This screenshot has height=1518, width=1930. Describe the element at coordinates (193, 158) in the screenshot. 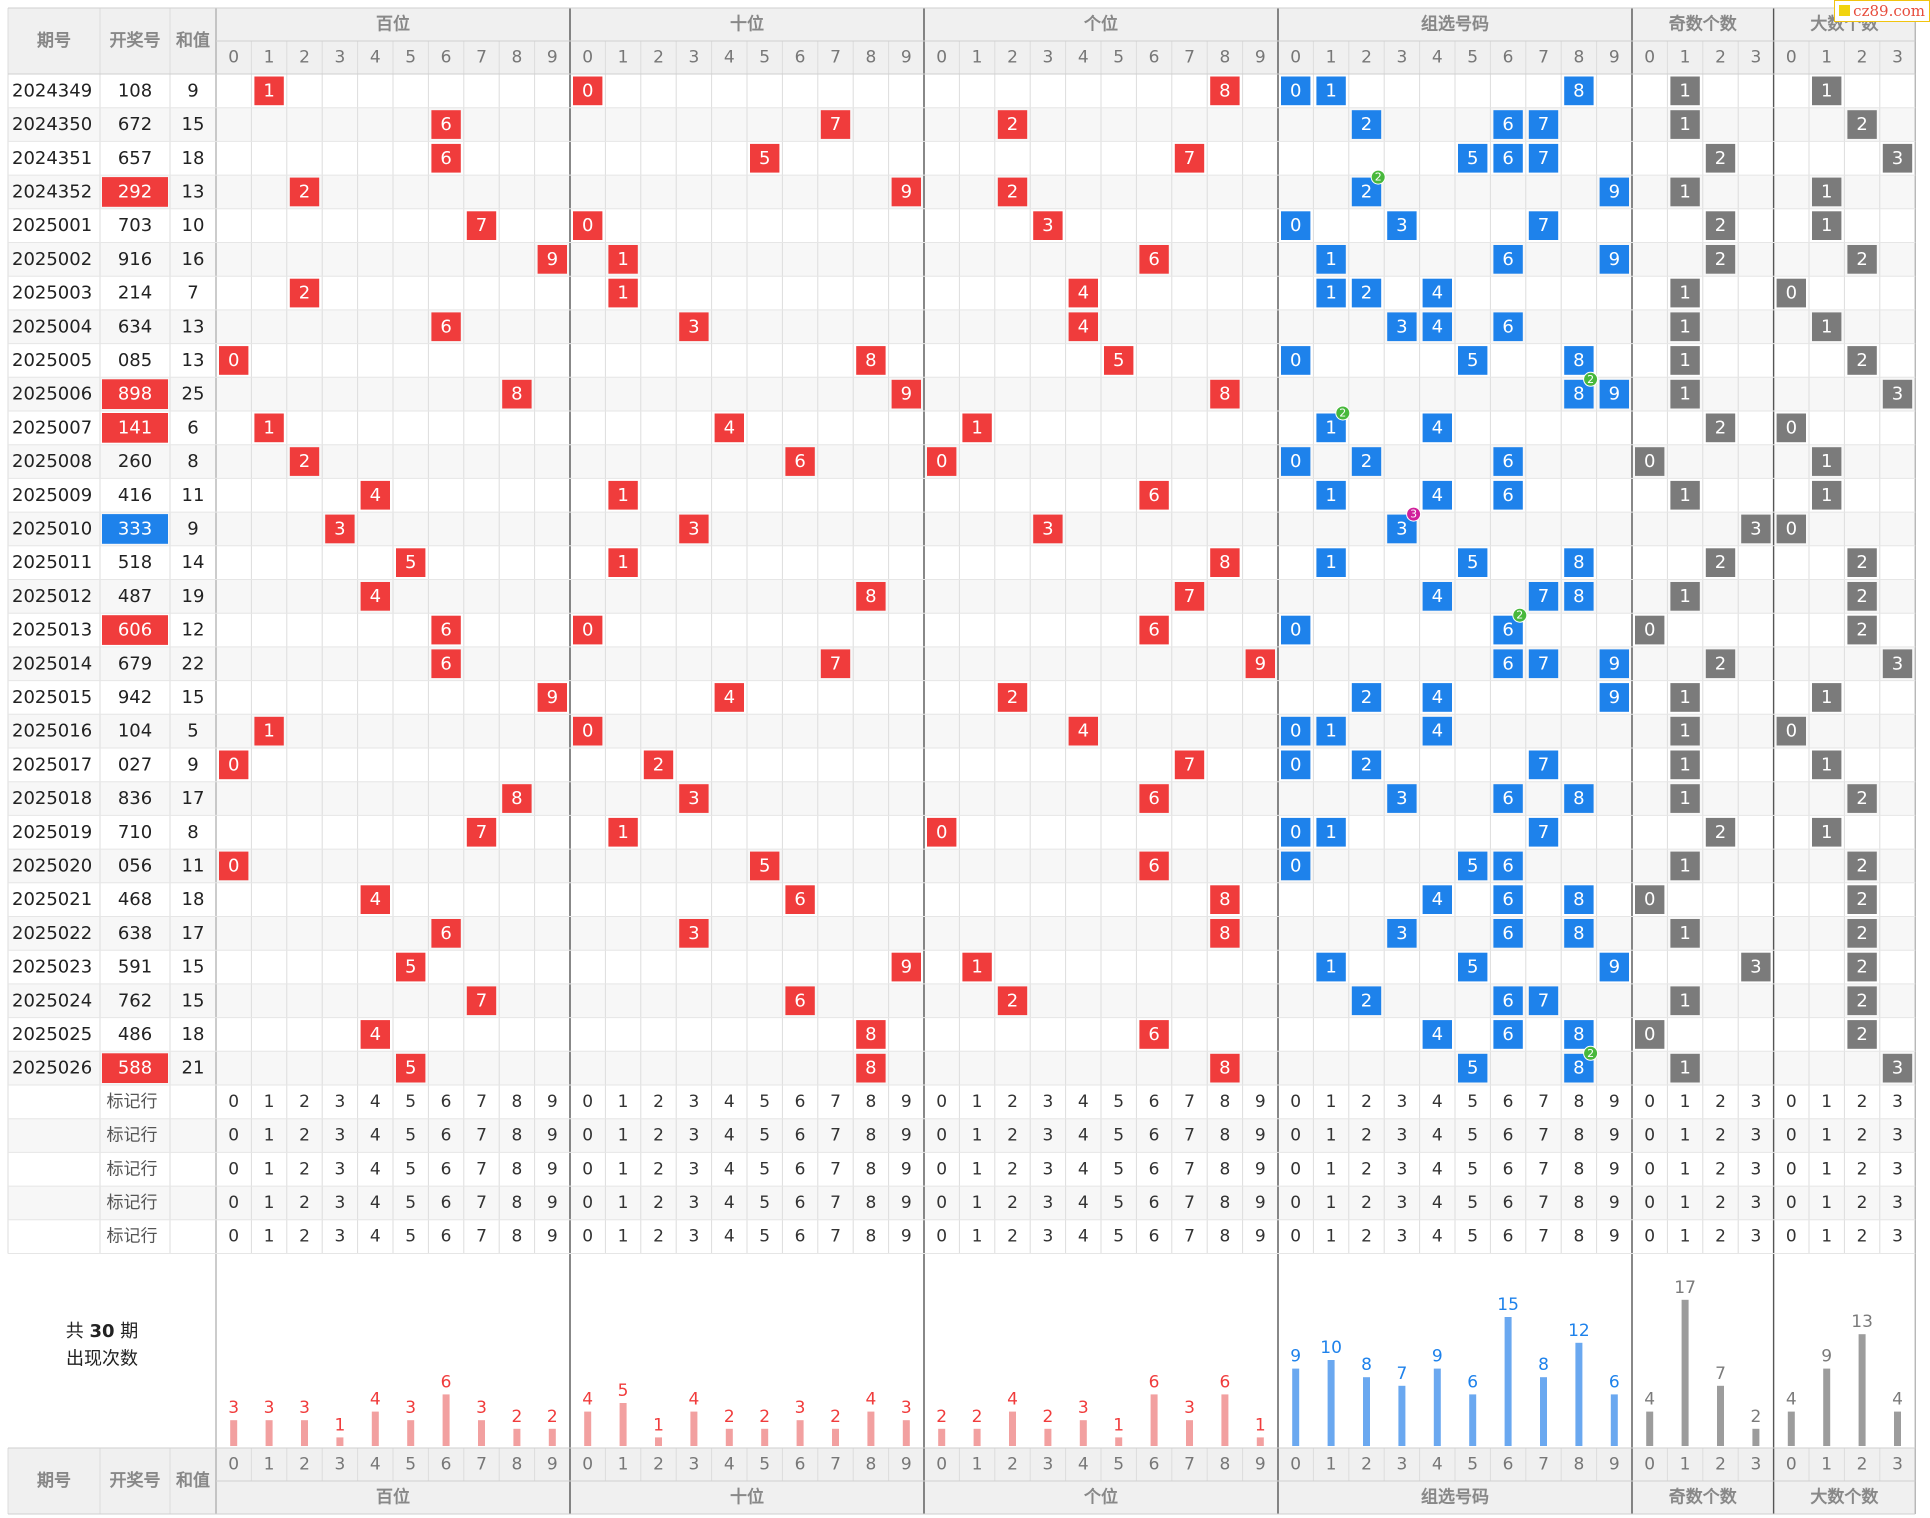

I see `sum-cell: 18` at that location.